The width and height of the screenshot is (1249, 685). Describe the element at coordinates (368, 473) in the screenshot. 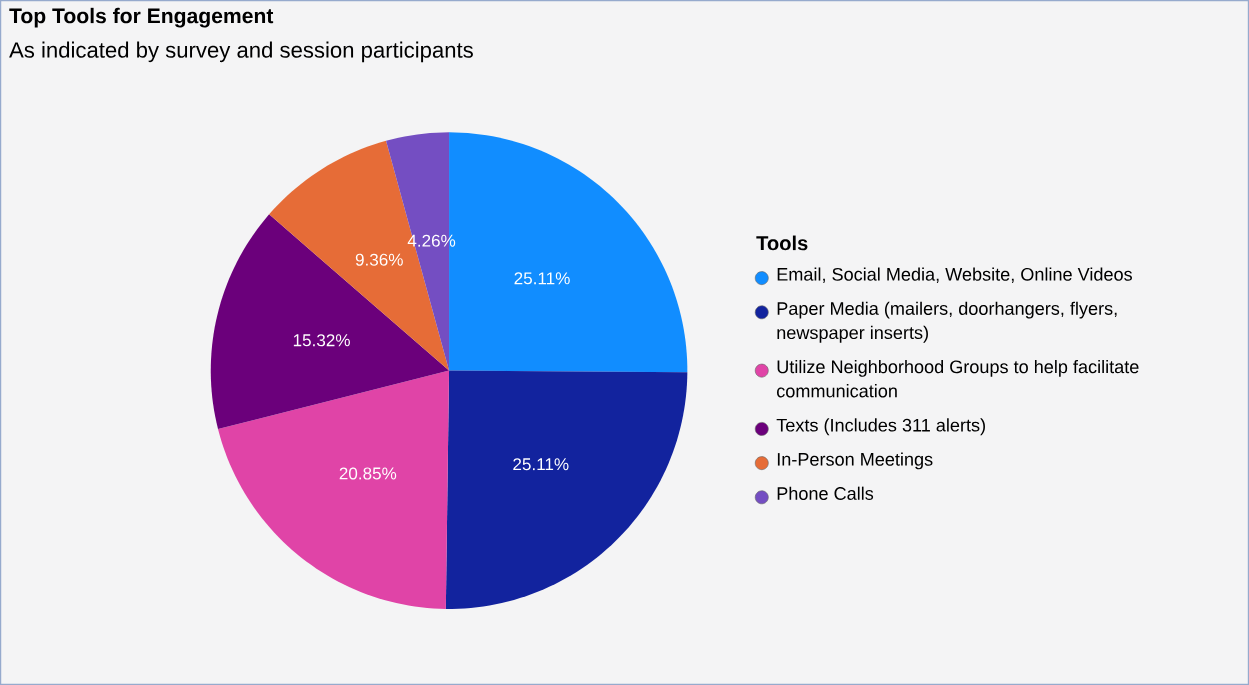

I see `data-label: 20.85%` at that location.